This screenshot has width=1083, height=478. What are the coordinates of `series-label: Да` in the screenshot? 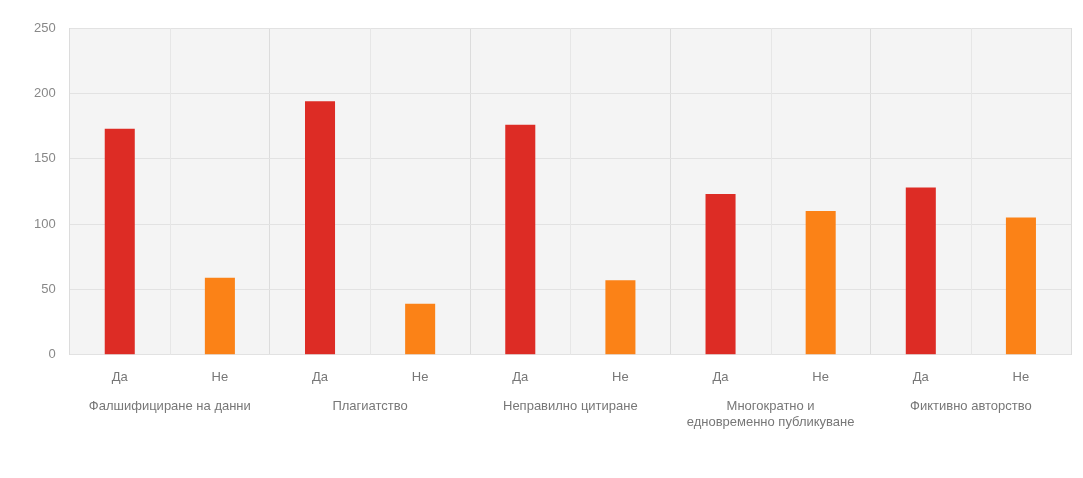 It's located at (120, 376).